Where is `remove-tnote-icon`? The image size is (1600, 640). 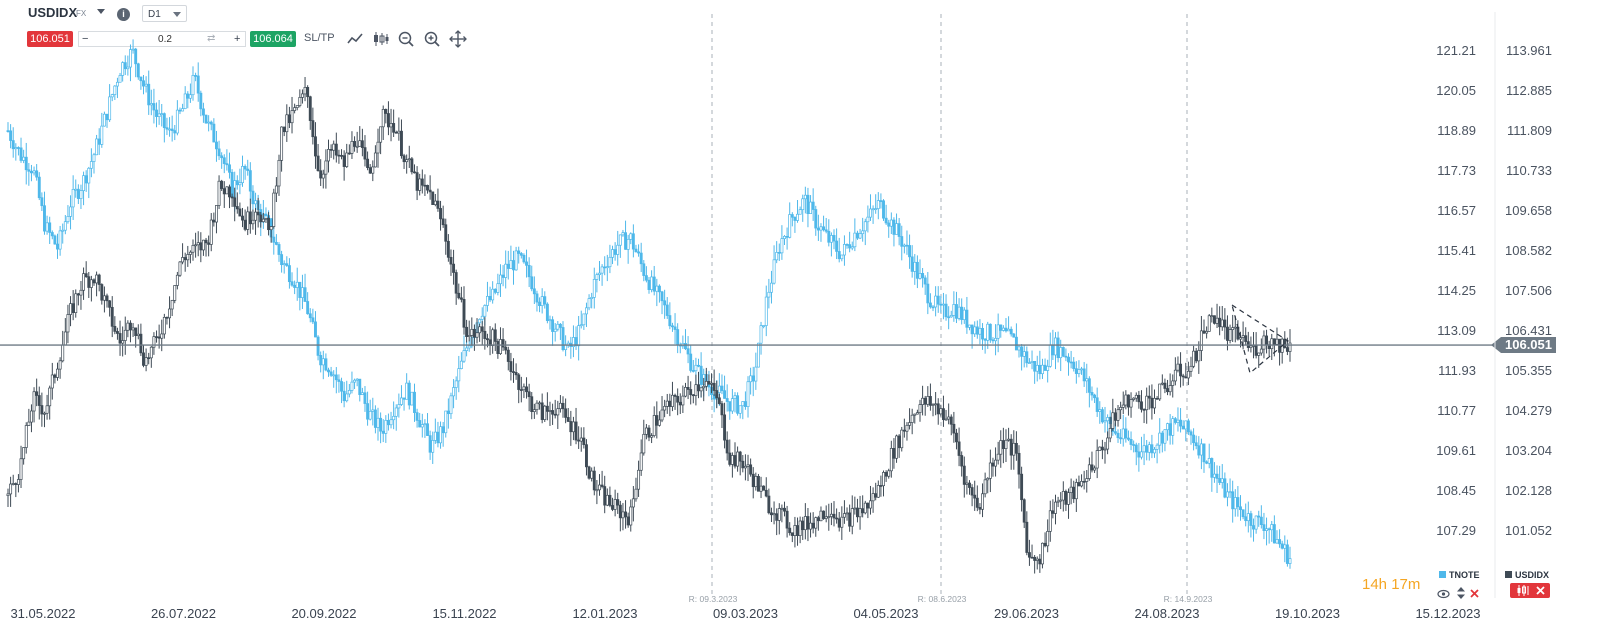 remove-tnote-icon is located at coordinates (1474, 593).